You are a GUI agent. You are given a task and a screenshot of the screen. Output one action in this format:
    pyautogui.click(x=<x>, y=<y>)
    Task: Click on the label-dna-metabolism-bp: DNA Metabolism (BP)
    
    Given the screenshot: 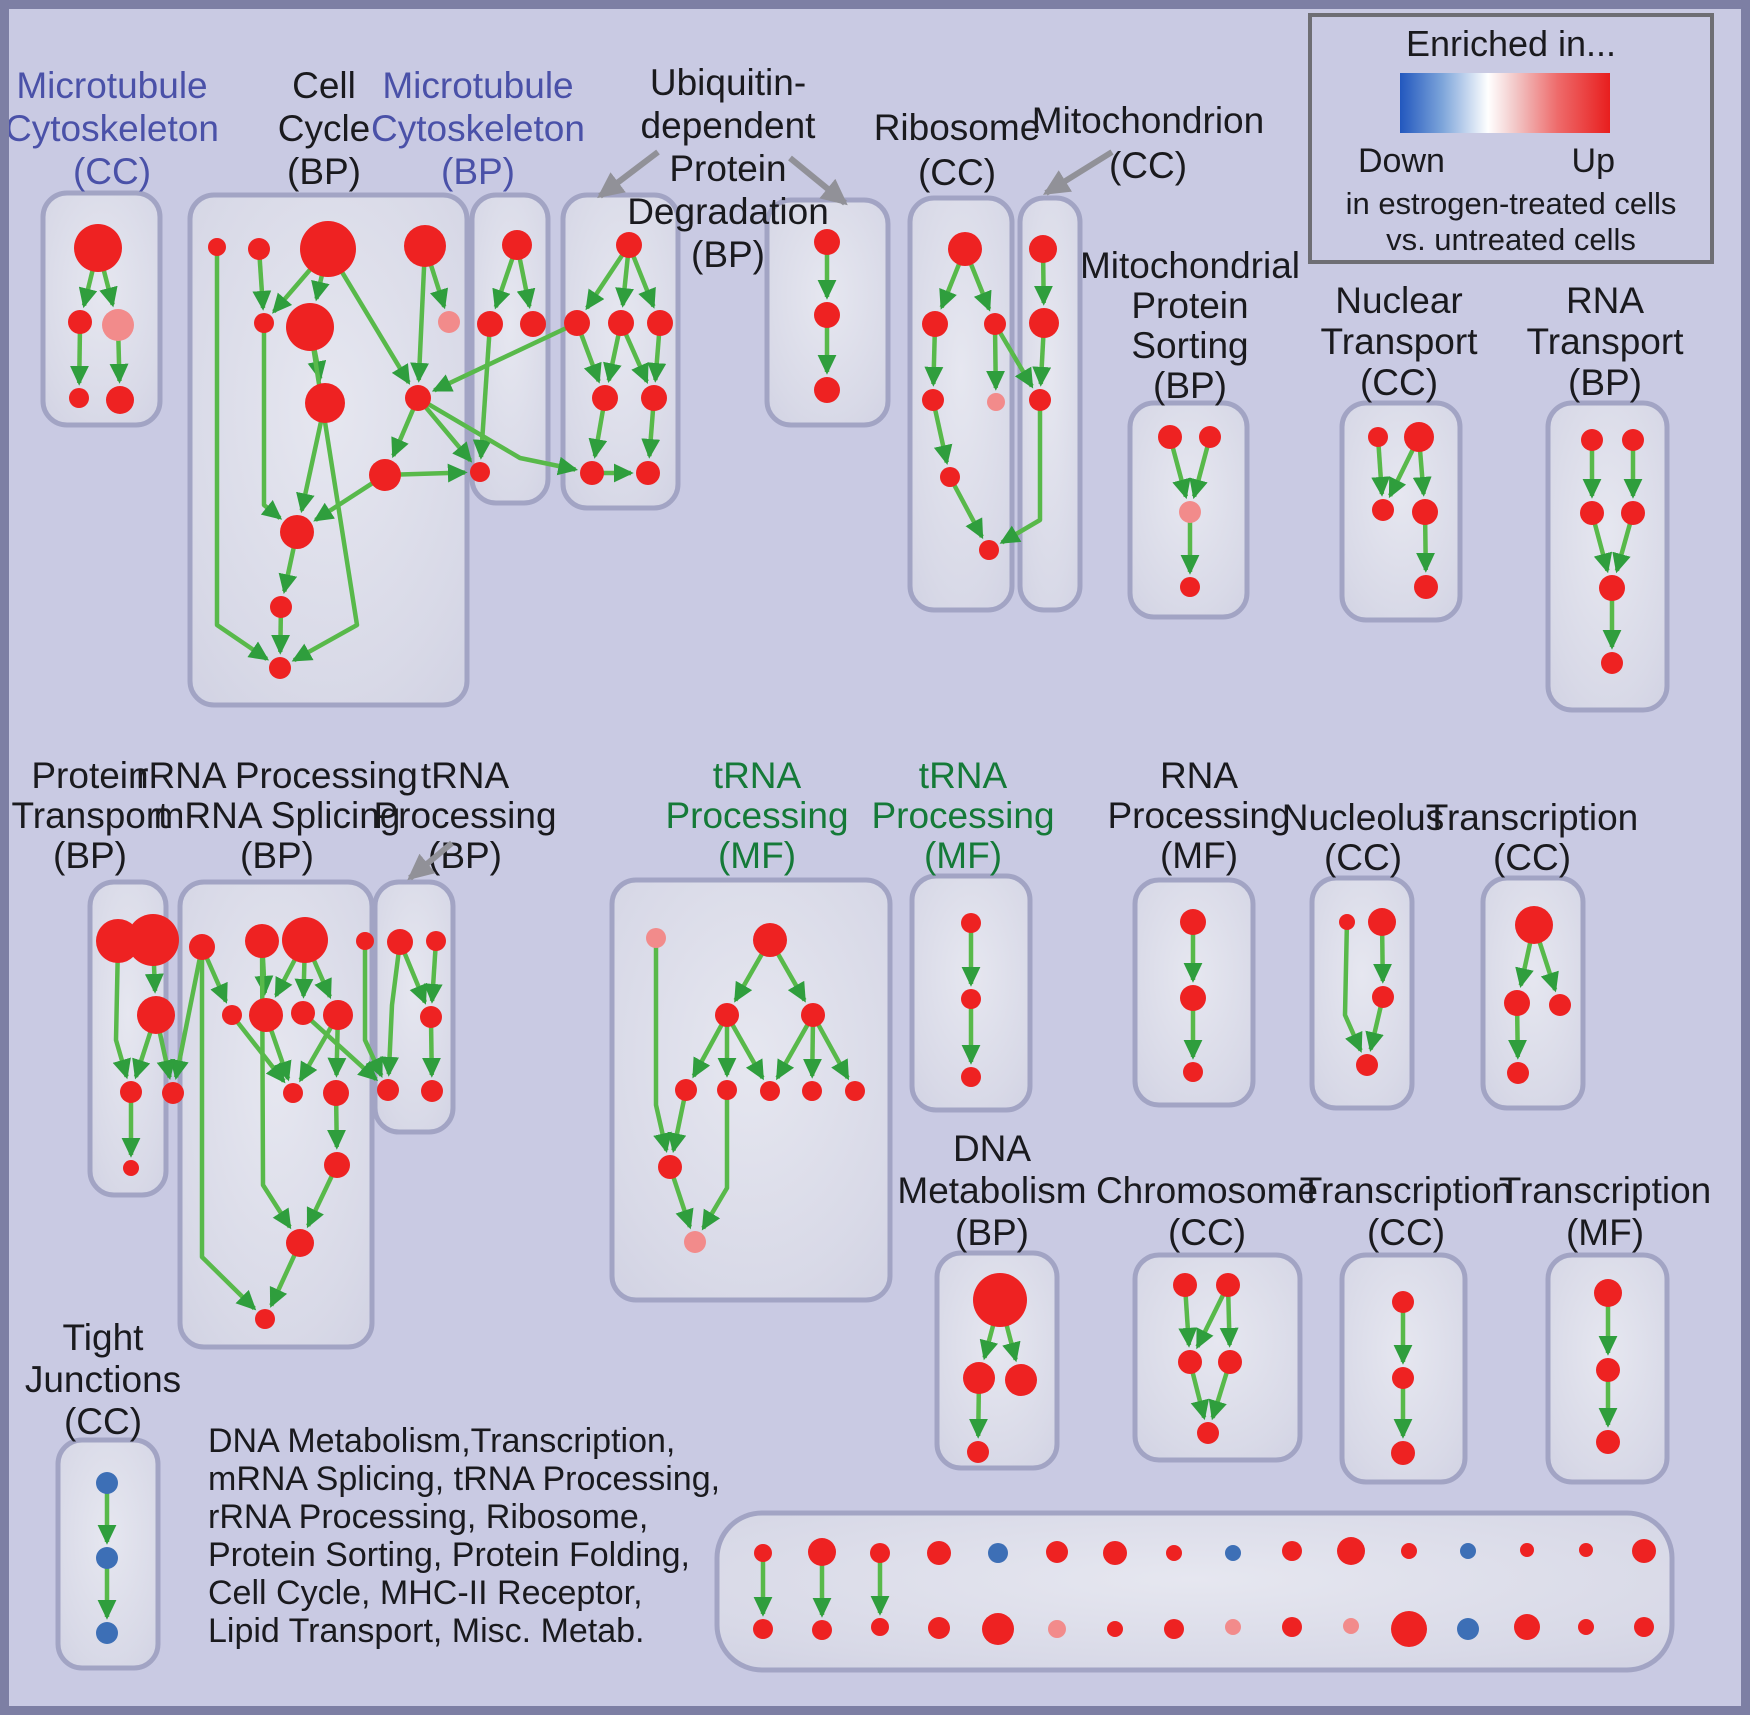 What is the action you would take?
    pyautogui.click(x=991, y=1190)
    